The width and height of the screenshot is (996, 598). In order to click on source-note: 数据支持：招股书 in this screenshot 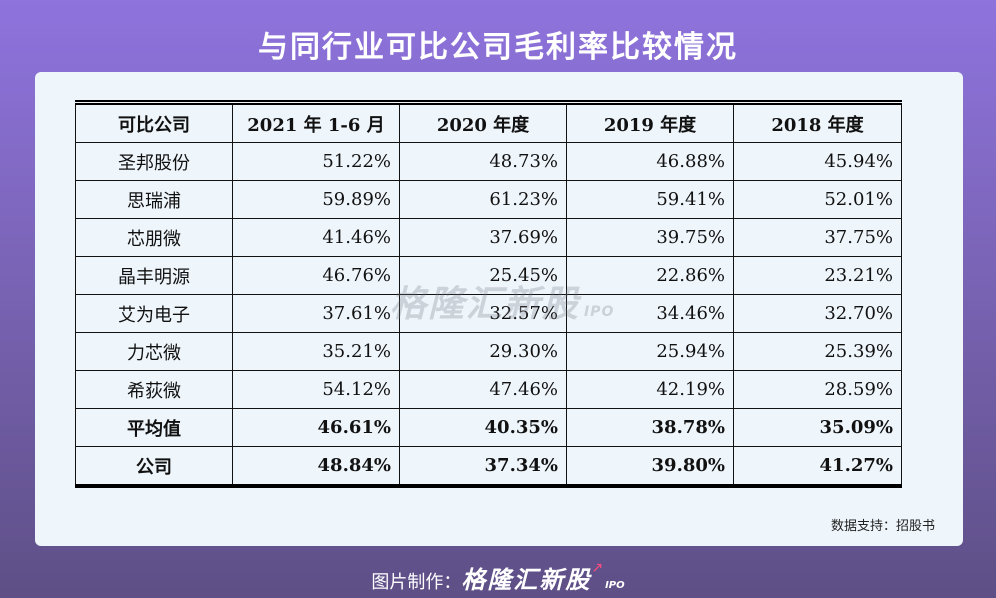, I will do `click(882, 526)`.